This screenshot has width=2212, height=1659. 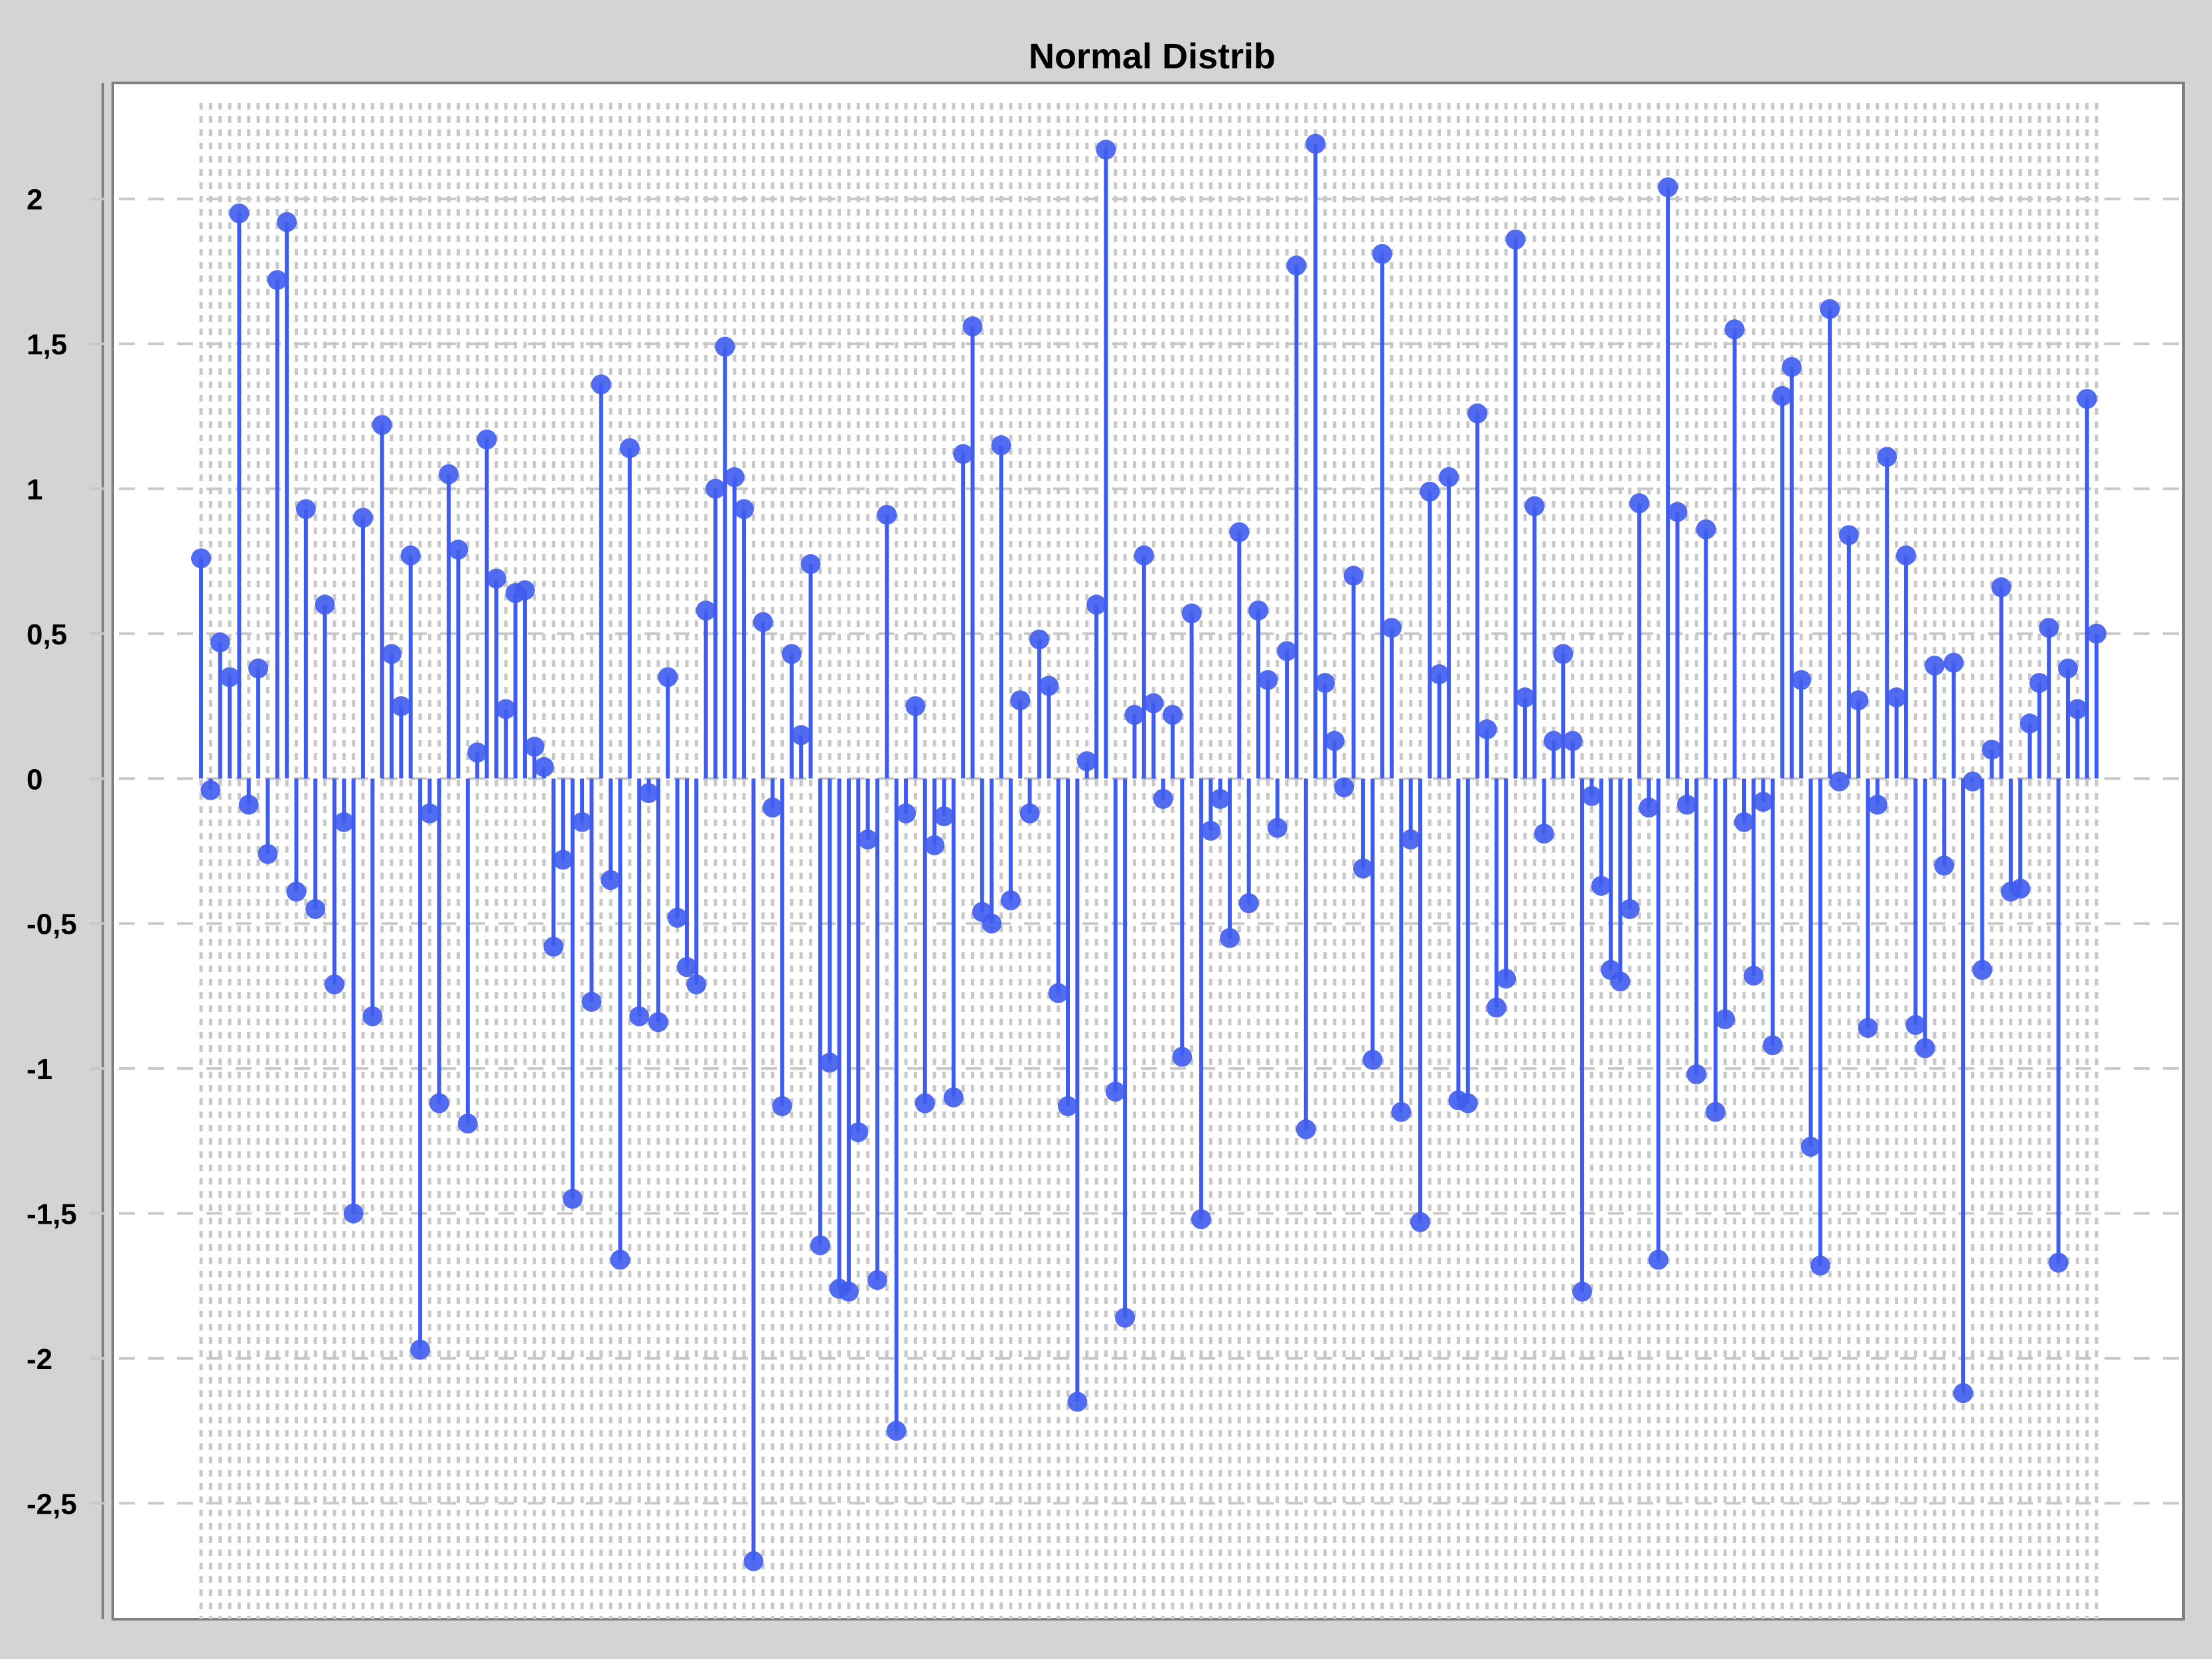 I want to click on y-axis-tick-labels: 2 1,5 1 0,5 0 -0,5 -1 -1,5 -2 -2,5, so click(x=52, y=852).